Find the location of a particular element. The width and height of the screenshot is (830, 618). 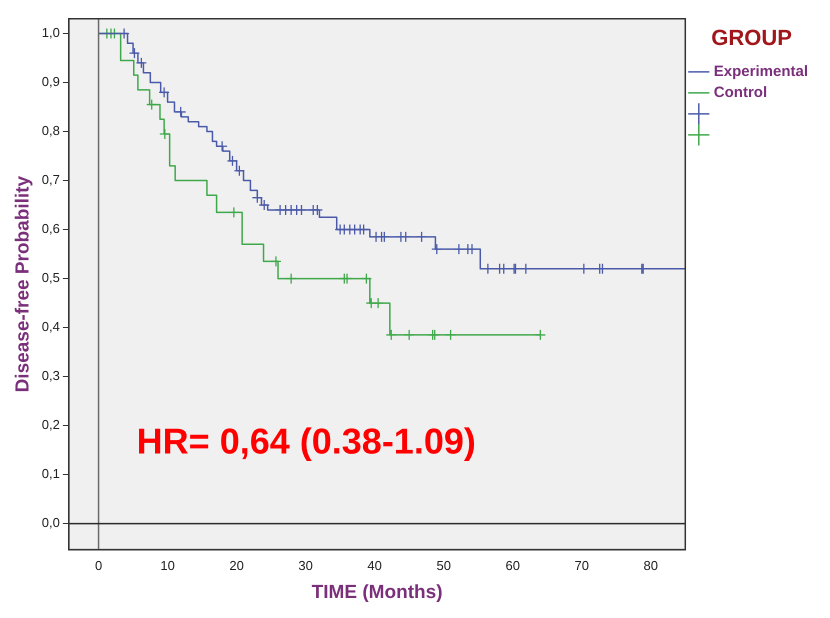

y-tick-label: 0,2 is located at coordinates (51, 424).